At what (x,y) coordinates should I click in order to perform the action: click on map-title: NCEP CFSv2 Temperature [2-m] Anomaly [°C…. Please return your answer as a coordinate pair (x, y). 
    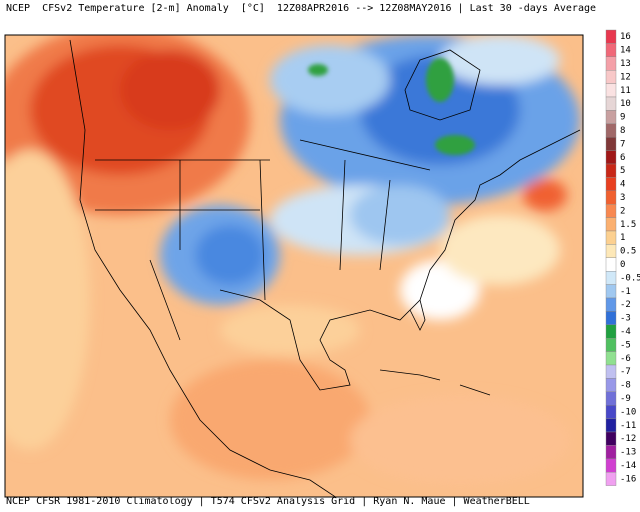
    Looking at the image, I should click on (301, 8).